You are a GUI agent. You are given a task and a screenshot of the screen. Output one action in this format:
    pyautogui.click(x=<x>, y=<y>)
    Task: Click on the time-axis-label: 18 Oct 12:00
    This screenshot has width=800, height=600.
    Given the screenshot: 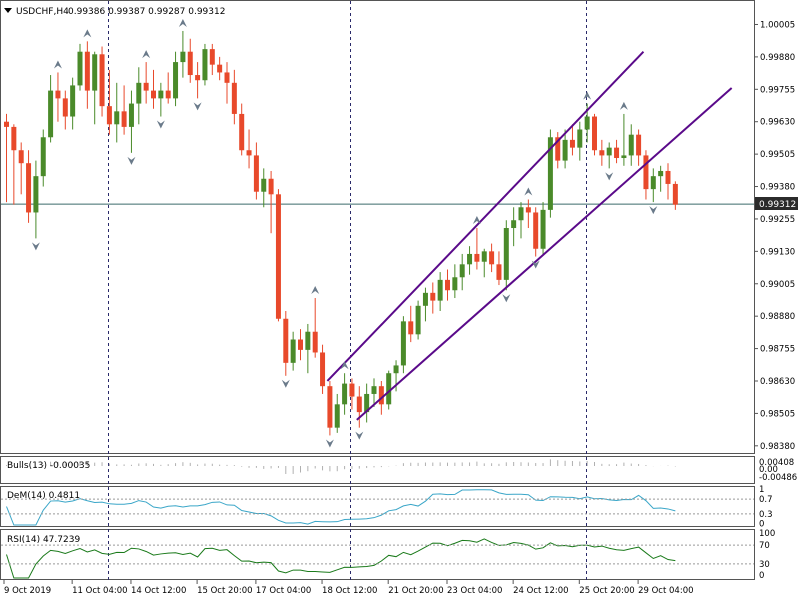 What is the action you would take?
    pyautogui.click(x=349, y=591)
    